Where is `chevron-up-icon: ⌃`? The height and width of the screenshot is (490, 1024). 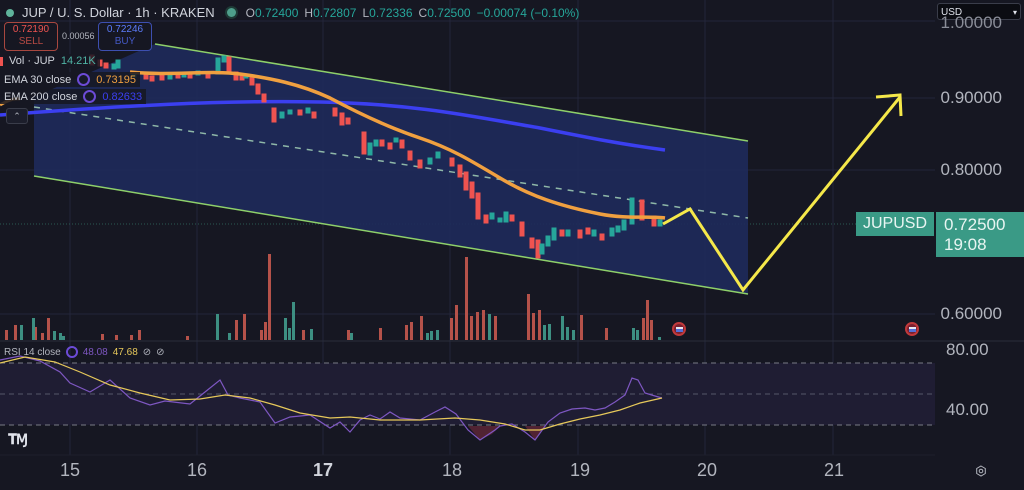
chevron-up-icon: ⌃ is located at coordinates (17, 116).